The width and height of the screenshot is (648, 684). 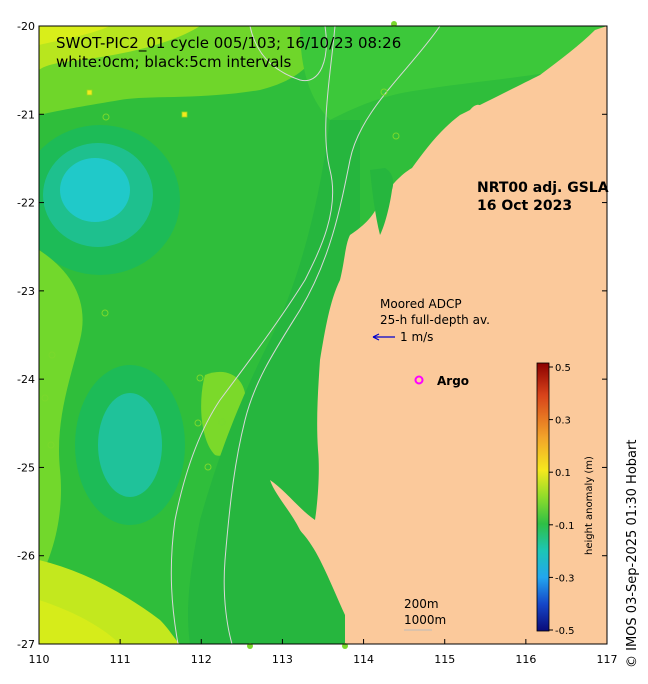 I want to click on map-title-line2: white:0cm; black:5cm intervals, so click(x=174, y=62).